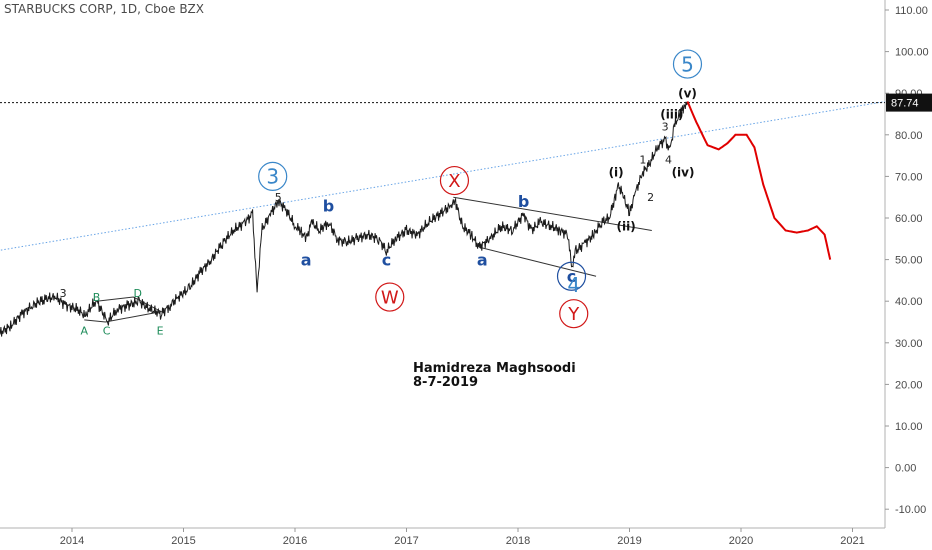 The image size is (932, 550). What do you see at coordinates (84, 330) in the screenshot?
I see `wave-label: A` at bounding box center [84, 330].